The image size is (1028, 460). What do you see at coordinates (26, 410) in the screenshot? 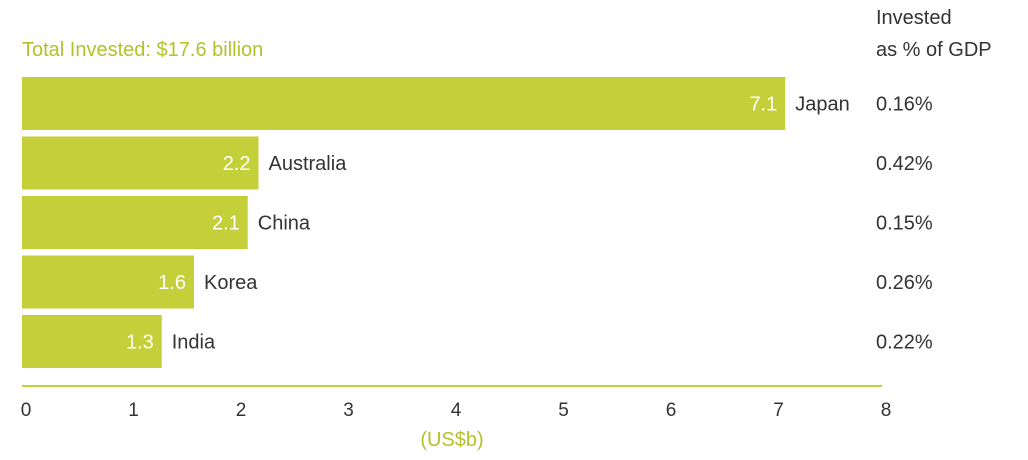
I see `x-tick-label: 0` at bounding box center [26, 410].